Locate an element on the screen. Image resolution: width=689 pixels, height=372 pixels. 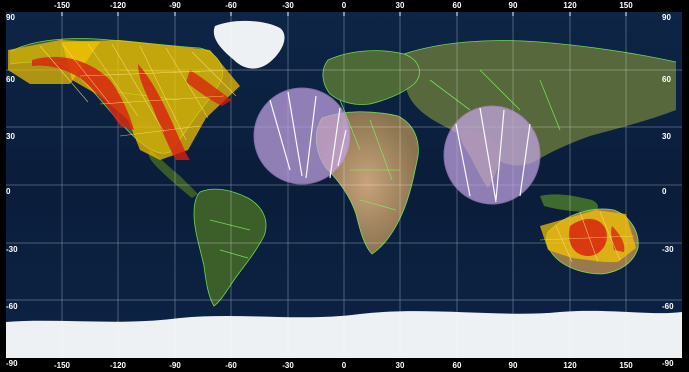
swath-north-america is located at coordinates (124, 100).